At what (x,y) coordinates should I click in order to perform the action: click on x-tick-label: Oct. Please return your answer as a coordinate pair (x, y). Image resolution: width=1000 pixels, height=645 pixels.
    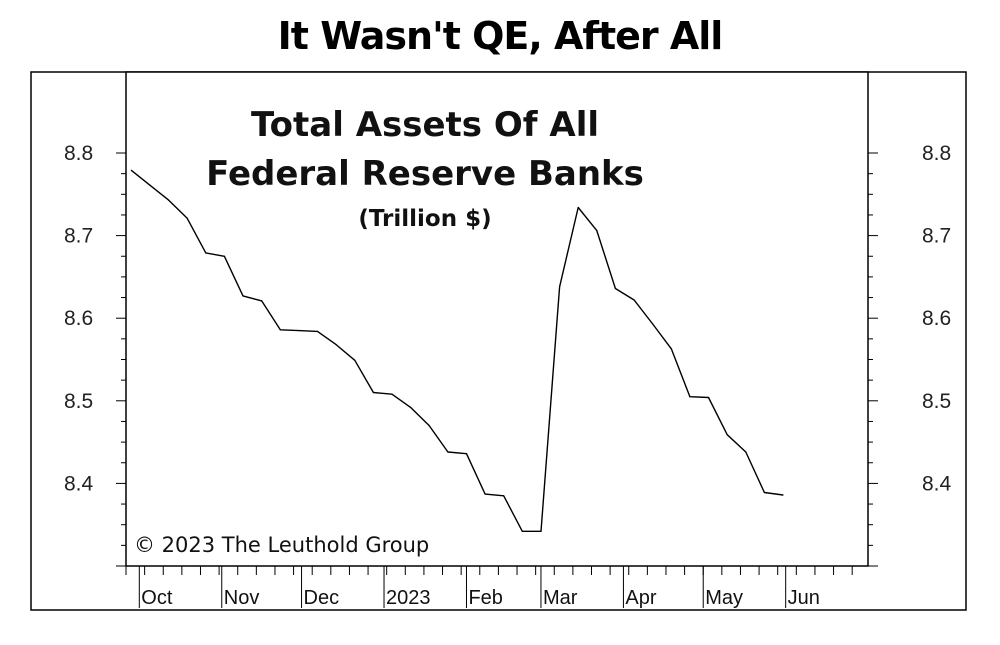
    Looking at the image, I should click on (157, 598).